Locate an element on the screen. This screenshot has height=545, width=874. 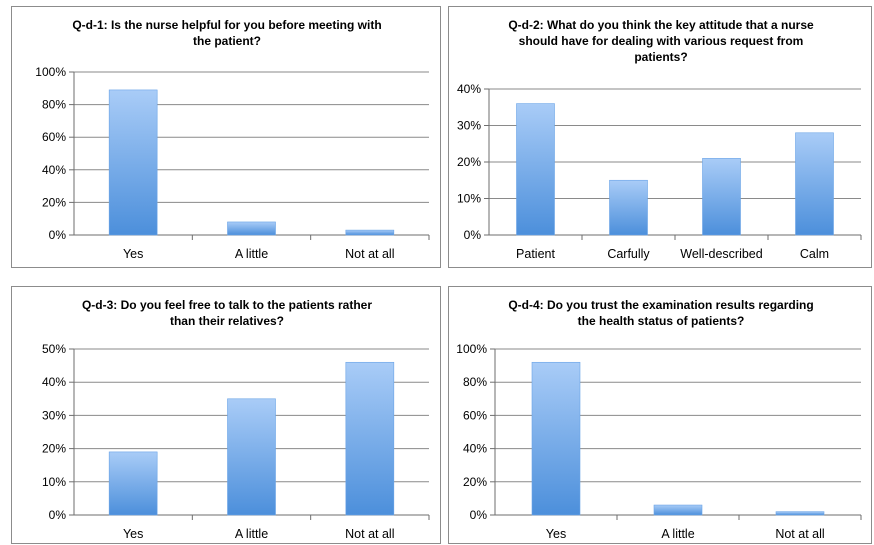
chart-title-line: the health status of patients? is located at coordinates (661, 321).